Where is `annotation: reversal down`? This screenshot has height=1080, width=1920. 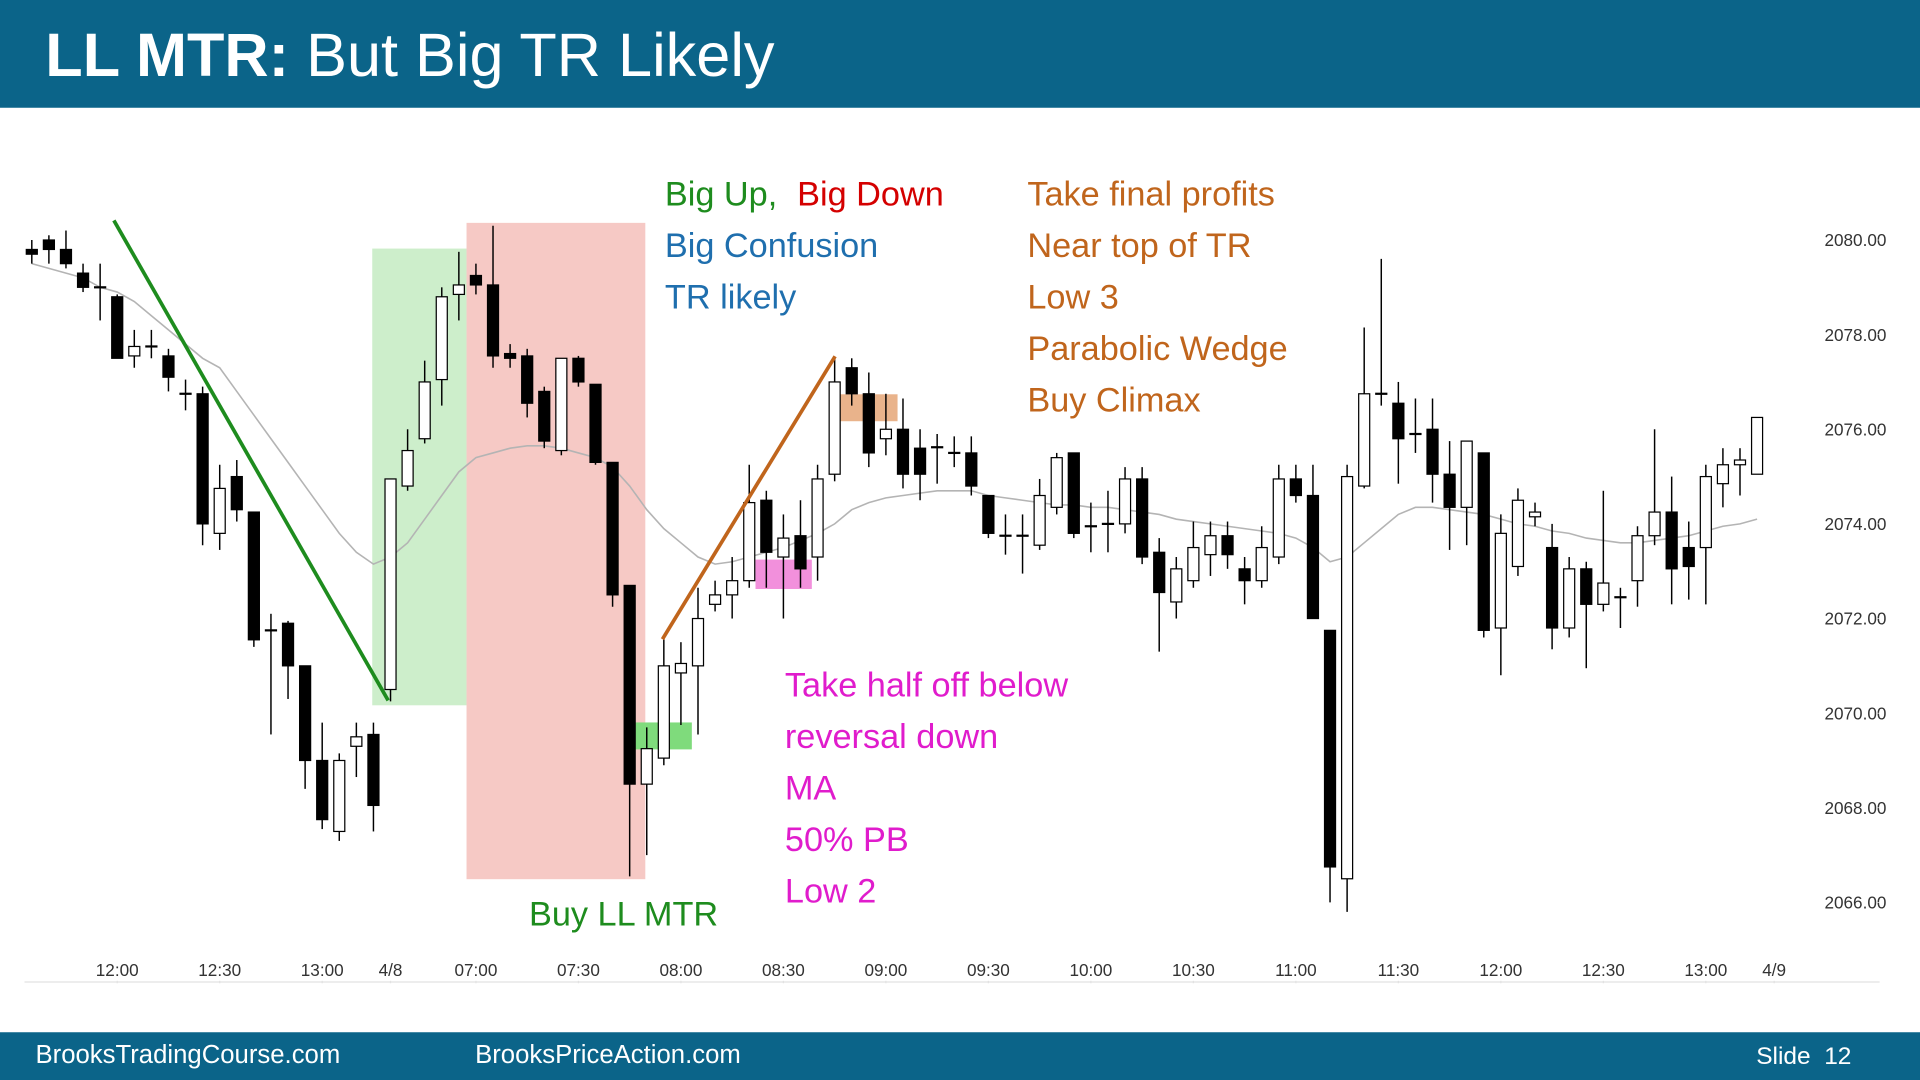
annotation: reversal down is located at coordinates (891, 737).